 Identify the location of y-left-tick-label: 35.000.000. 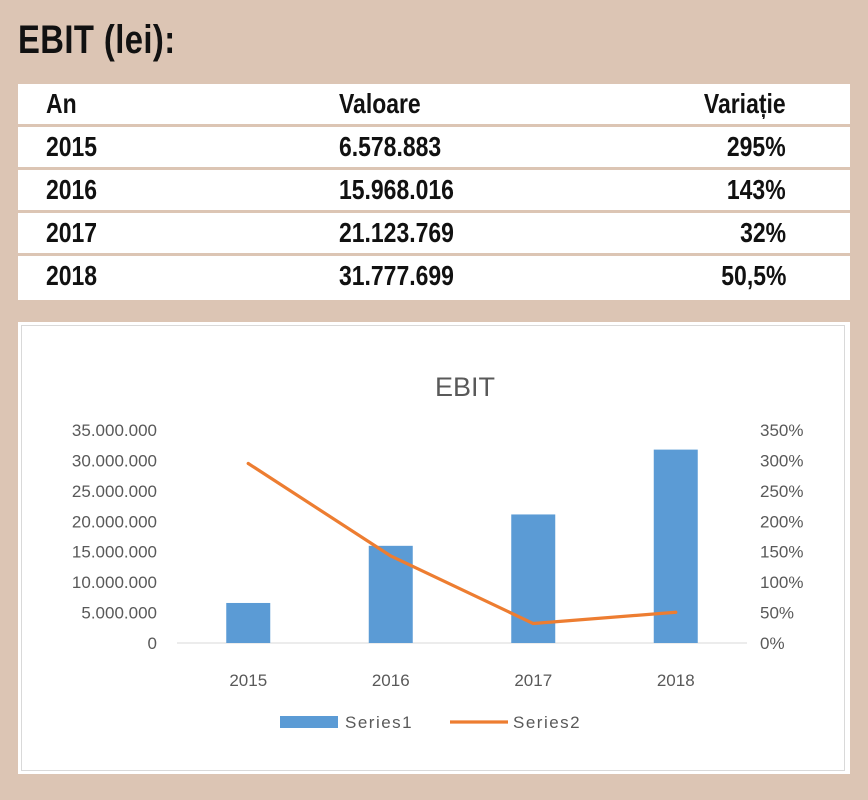
(114, 430).